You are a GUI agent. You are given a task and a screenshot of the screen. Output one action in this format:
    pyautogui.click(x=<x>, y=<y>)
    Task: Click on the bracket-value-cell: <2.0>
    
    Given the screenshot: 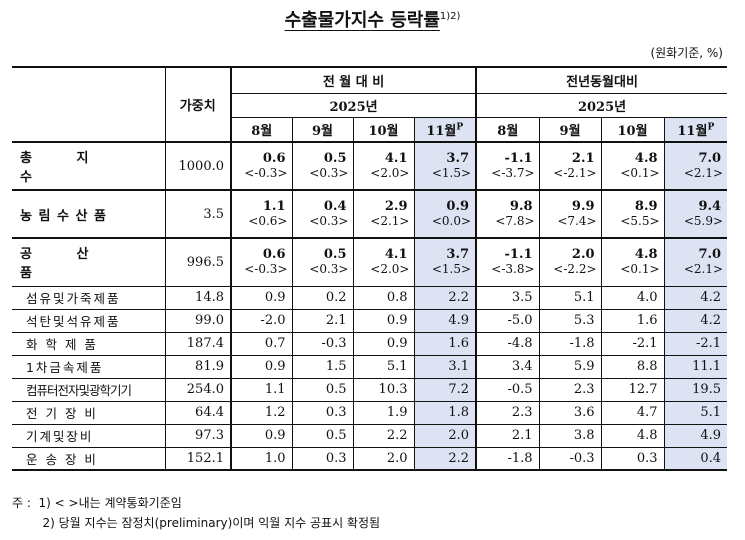 What is the action you would take?
    pyautogui.click(x=383, y=178)
    